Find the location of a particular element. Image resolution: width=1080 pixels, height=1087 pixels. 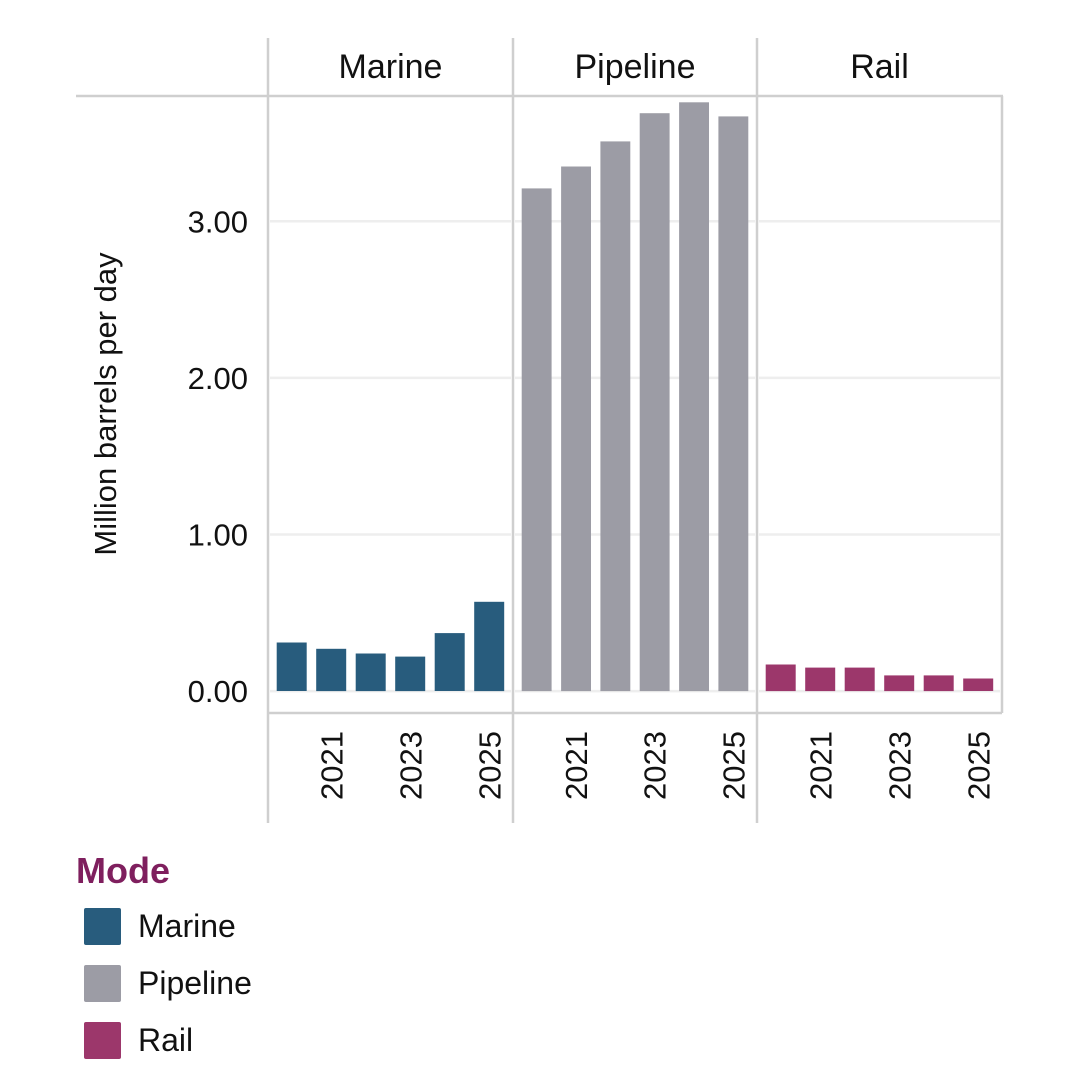

bar-pipeline-2024 is located at coordinates (694, 397).